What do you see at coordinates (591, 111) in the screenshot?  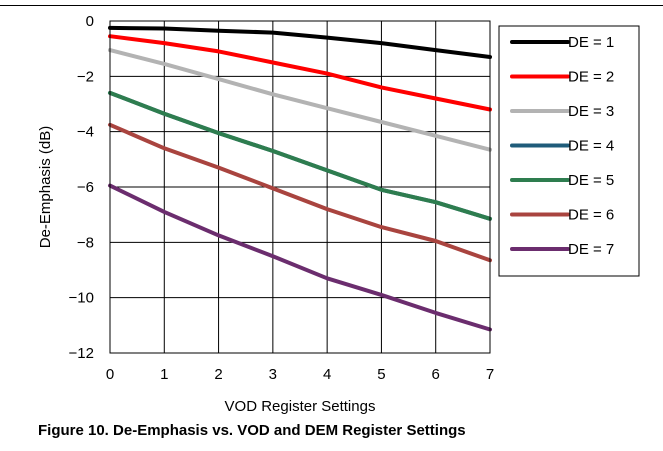 I see `legend-label: DE = 3` at bounding box center [591, 111].